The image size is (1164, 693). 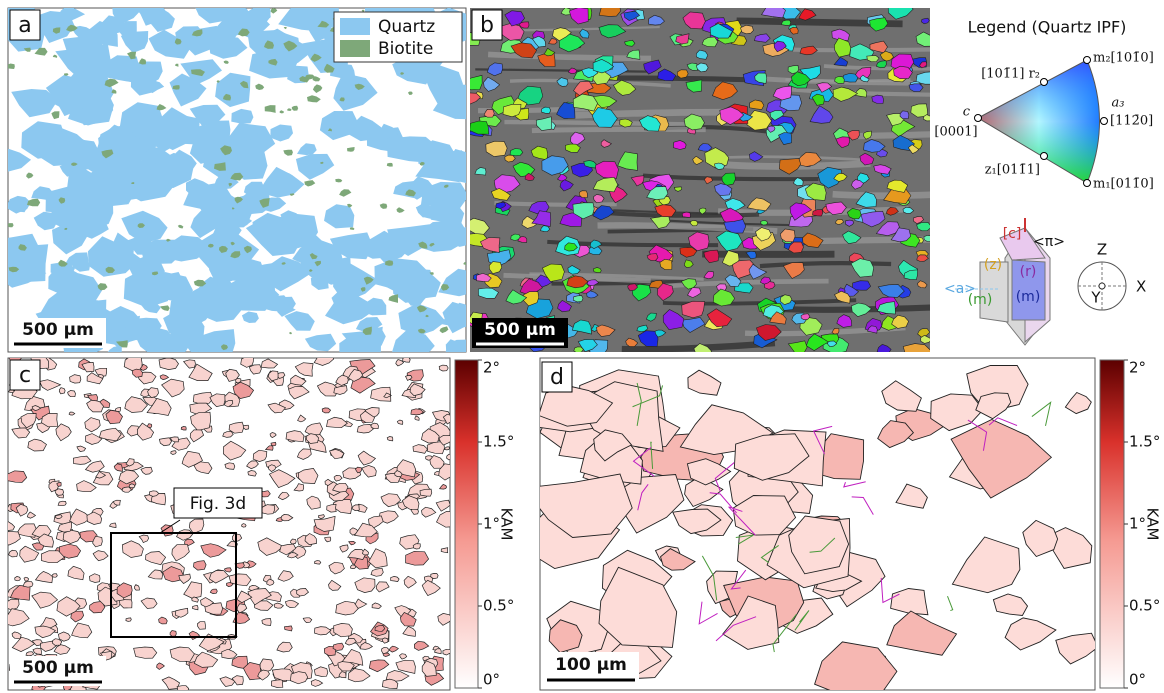 I want to click on pole-label: a₃, so click(x=1118, y=103).